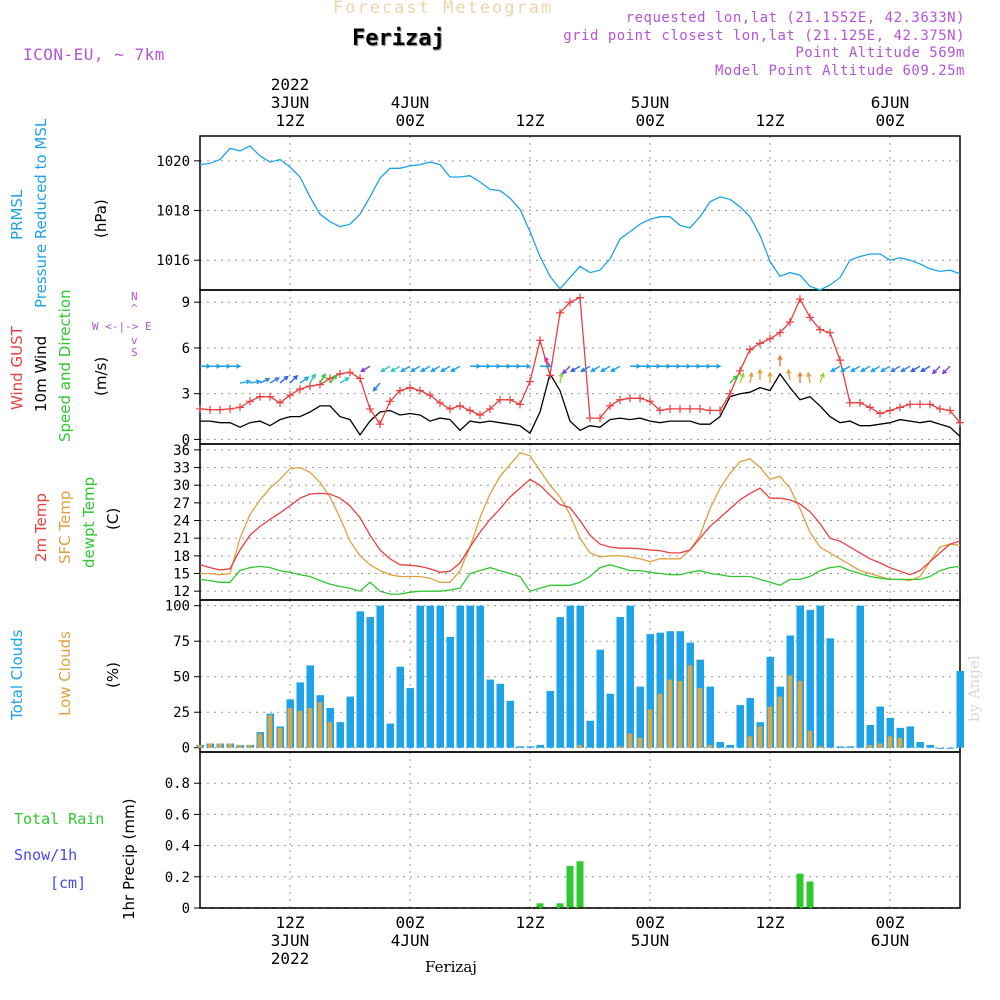 Image resolution: width=1000 pixels, height=1000 pixels. I want to click on rain-bar, so click(560, 905).